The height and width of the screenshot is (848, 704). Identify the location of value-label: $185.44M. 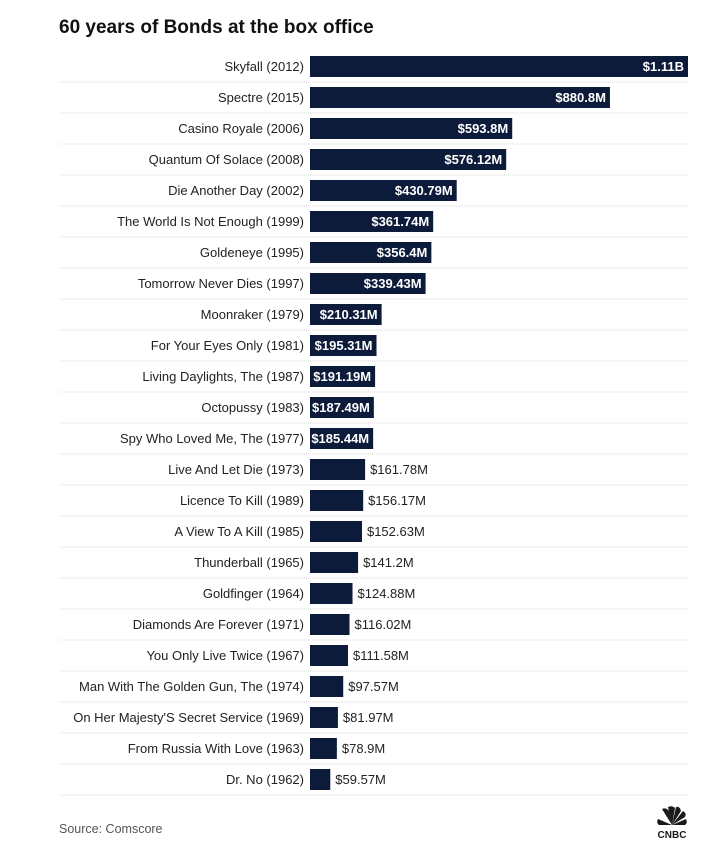
(340, 438).